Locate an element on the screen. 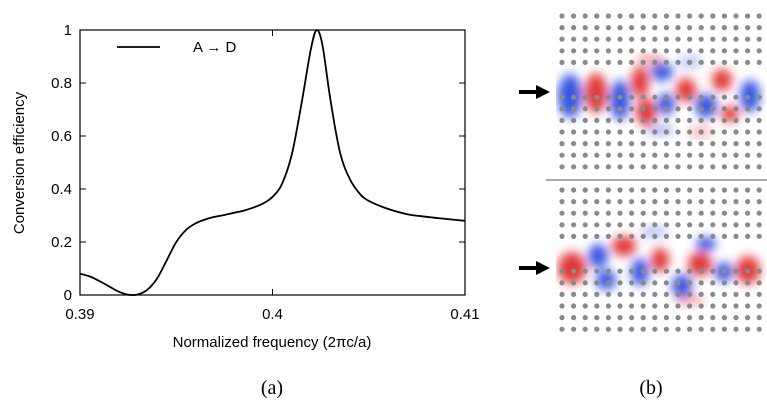 The width and height of the screenshot is (767, 404). legend: A → D is located at coordinates (177, 47).